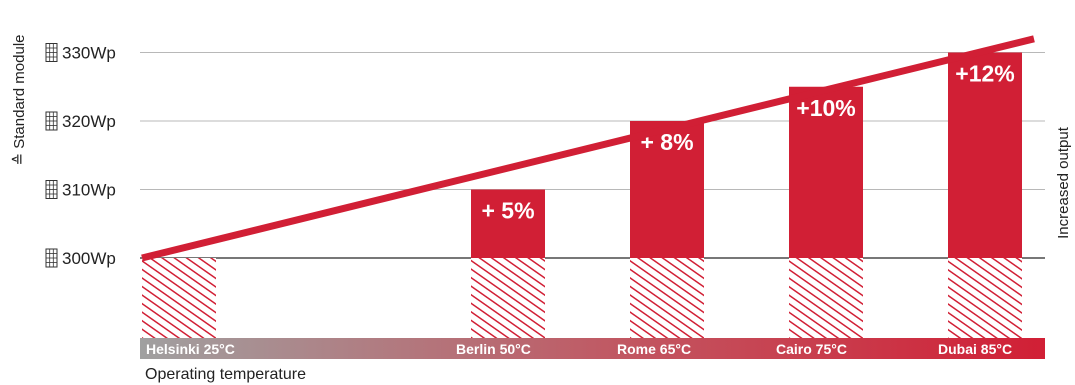 This screenshot has width=1075, height=385. What do you see at coordinates (190, 349) in the screenshot?
I see `category-label: Helsinki 25°C` at bounding box center [190, 349].